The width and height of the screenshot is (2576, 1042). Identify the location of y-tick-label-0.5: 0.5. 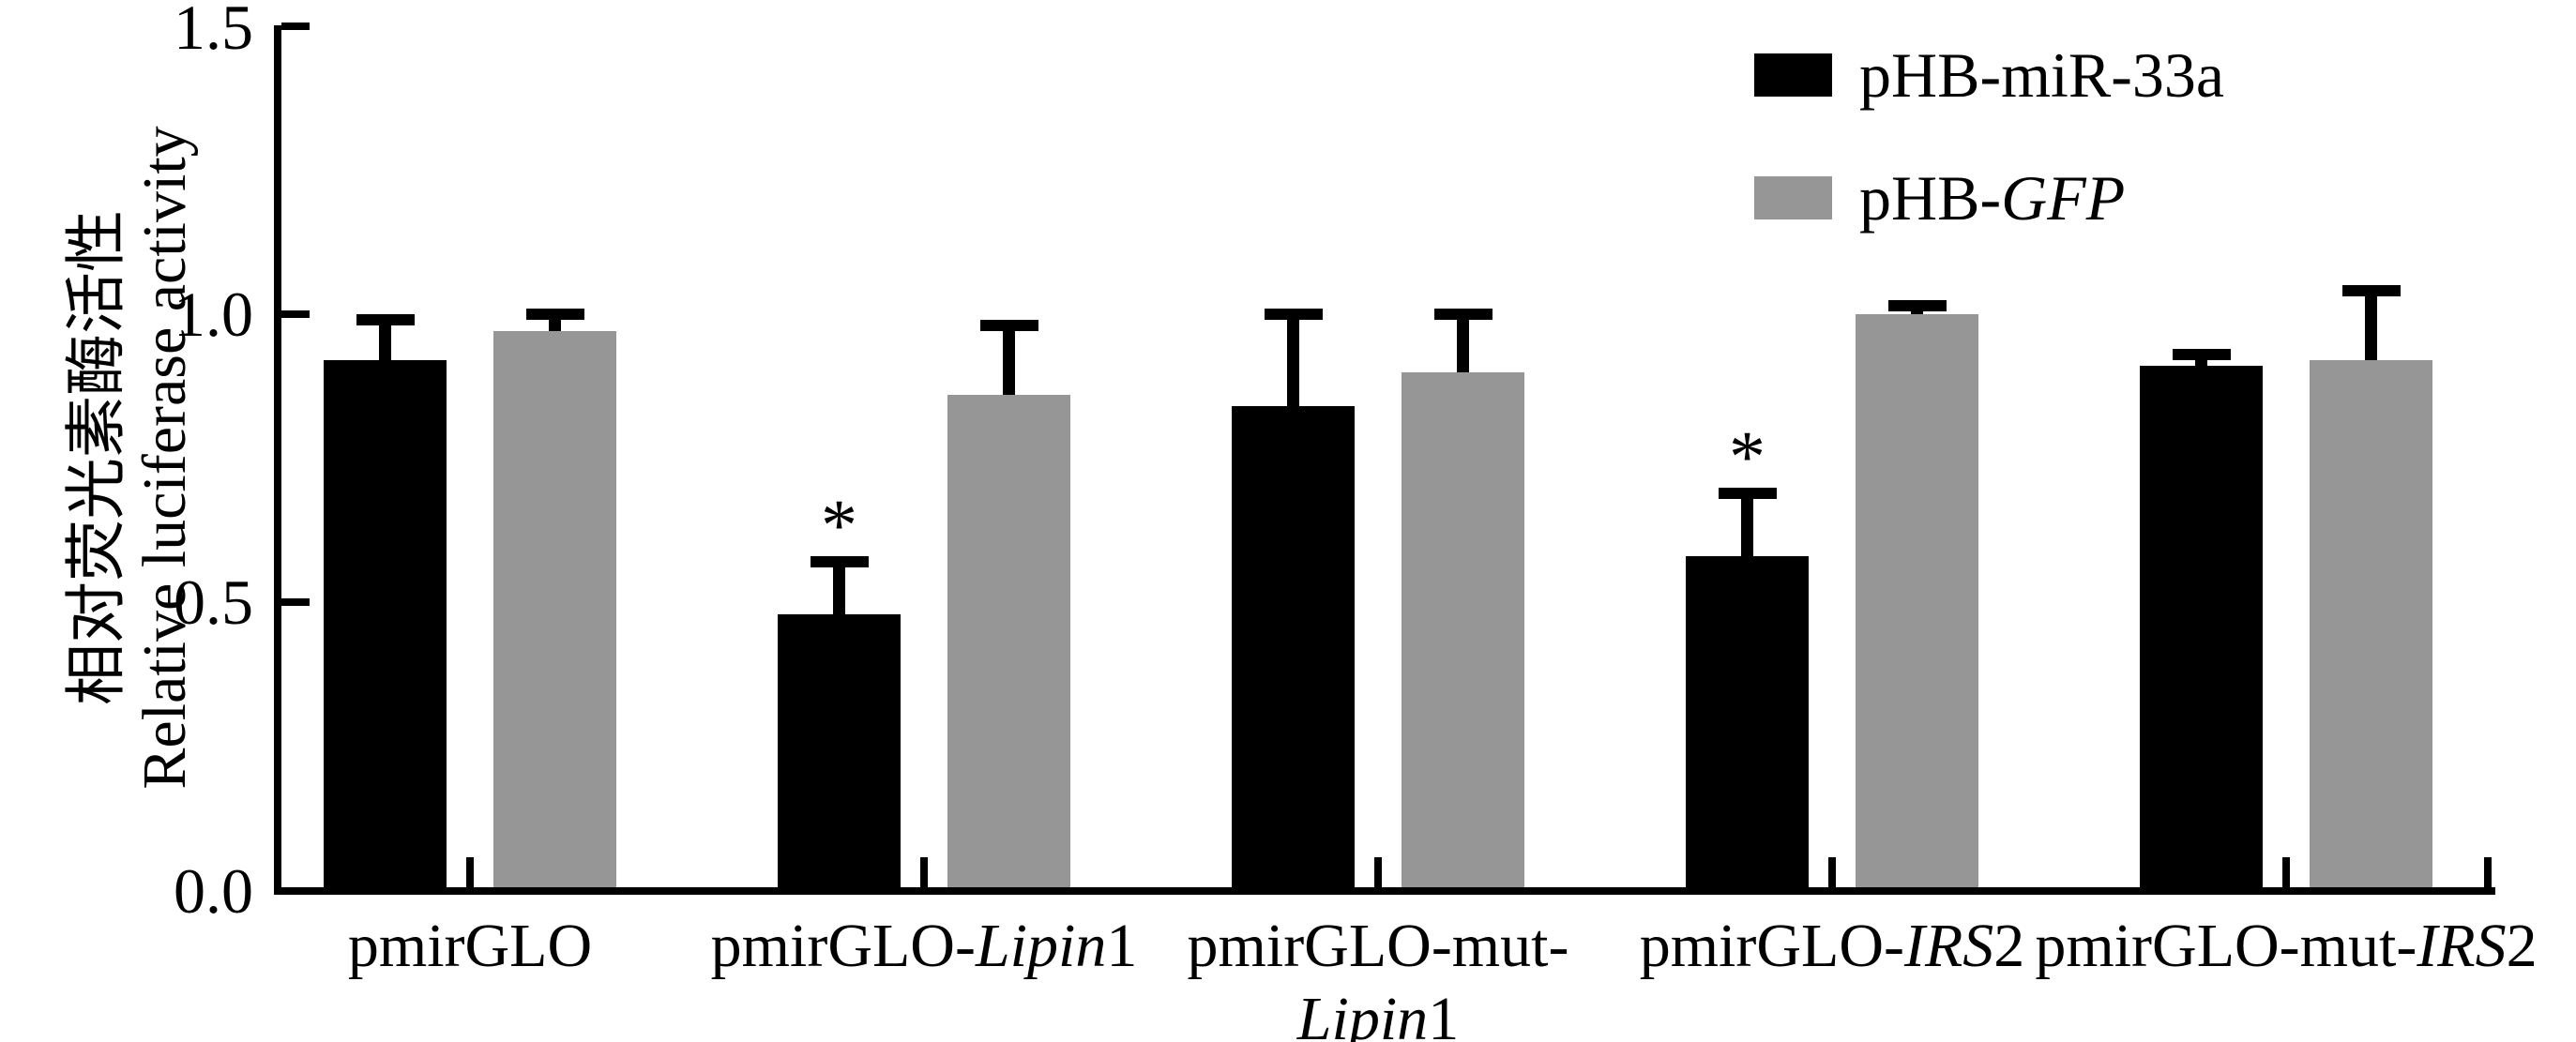
(213, 602).